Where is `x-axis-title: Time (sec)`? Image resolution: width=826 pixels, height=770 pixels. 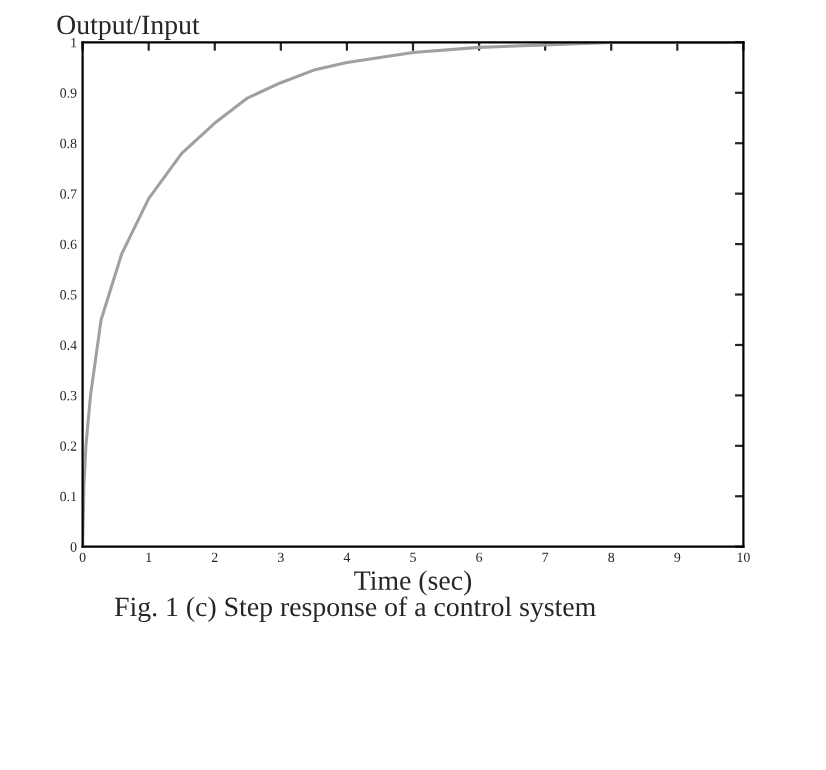 x-axis-title: Time (sec) is located at coordinates (413, 583).